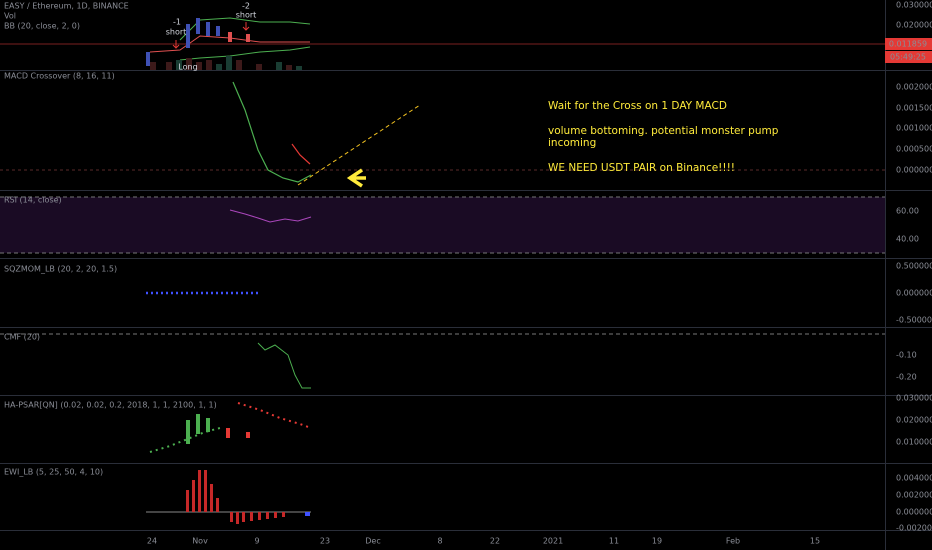 This screenshot has width=932, height=550. What do you see at coordinates (246, 6) in the screenshot?
I see `annotation: -2` at bounding box center [246, 6].